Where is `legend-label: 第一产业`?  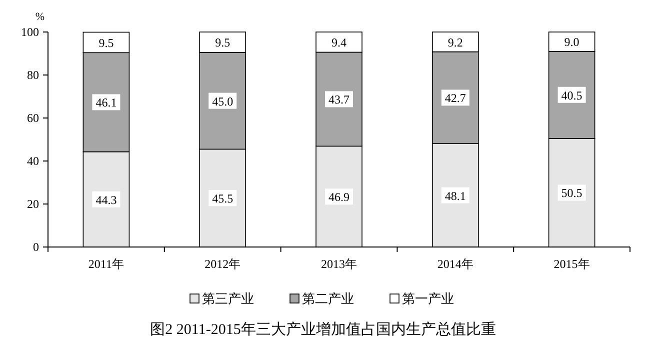 legend-label: 第一产业 is located at coordinates (428, 298).